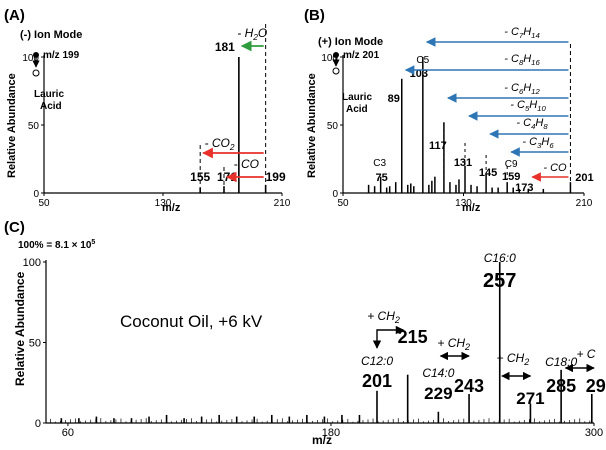  Describe the element at coordinates (488, 173) in the screenshot. I see `peak-label: 145` at that location.